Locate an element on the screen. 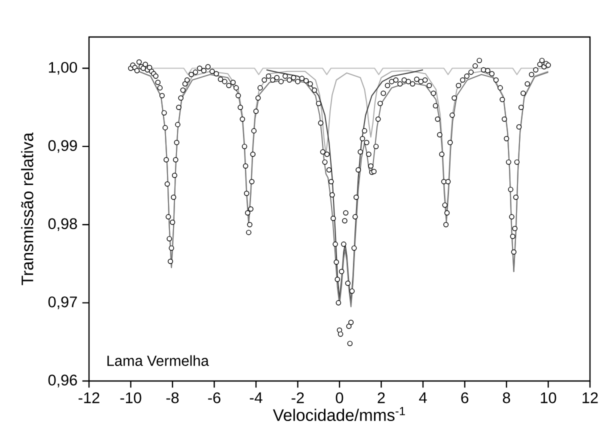 The height and width of the screenshot is (432, 600). x-tick-label: -12 is located at coordinates (89, 398).